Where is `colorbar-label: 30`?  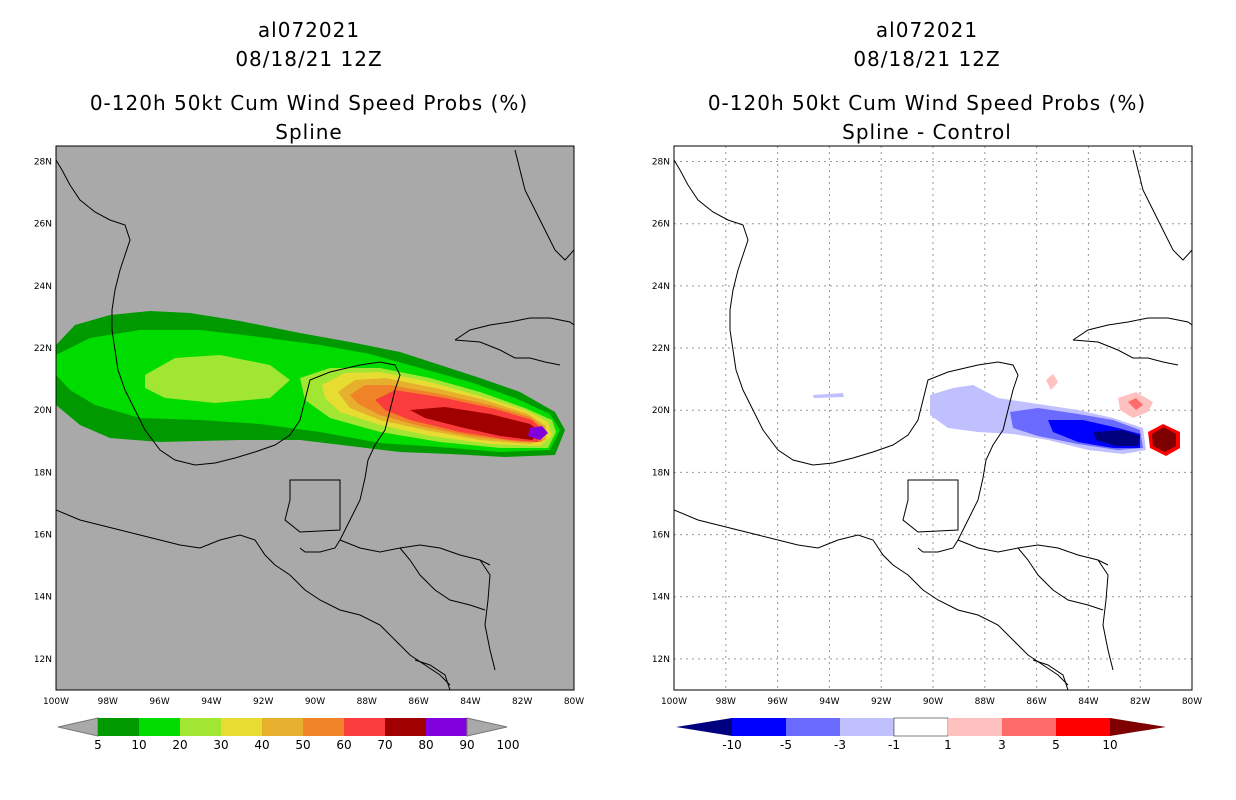 colorbar-label: 30 is located at coordinates (220, 745).